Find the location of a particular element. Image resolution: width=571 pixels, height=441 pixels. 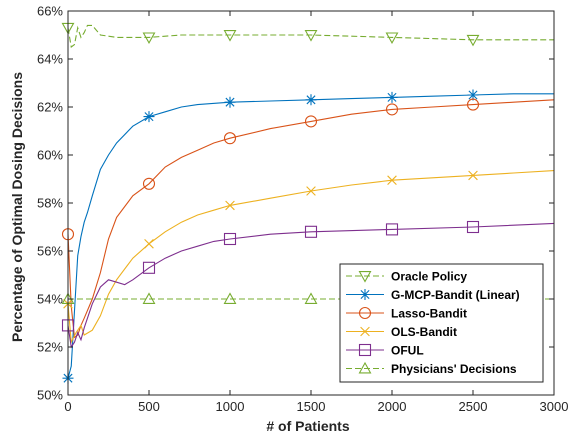

series-oracle-policy is located at coordinates (311, 36).